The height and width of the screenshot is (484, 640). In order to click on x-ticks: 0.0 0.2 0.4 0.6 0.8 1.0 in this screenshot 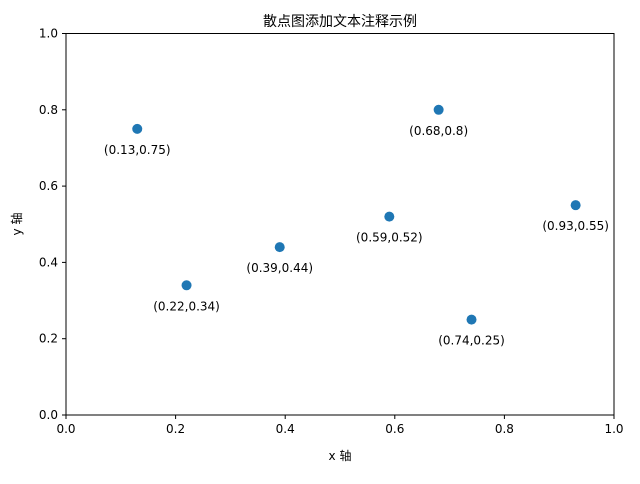, I will do `click(340, 425)`.